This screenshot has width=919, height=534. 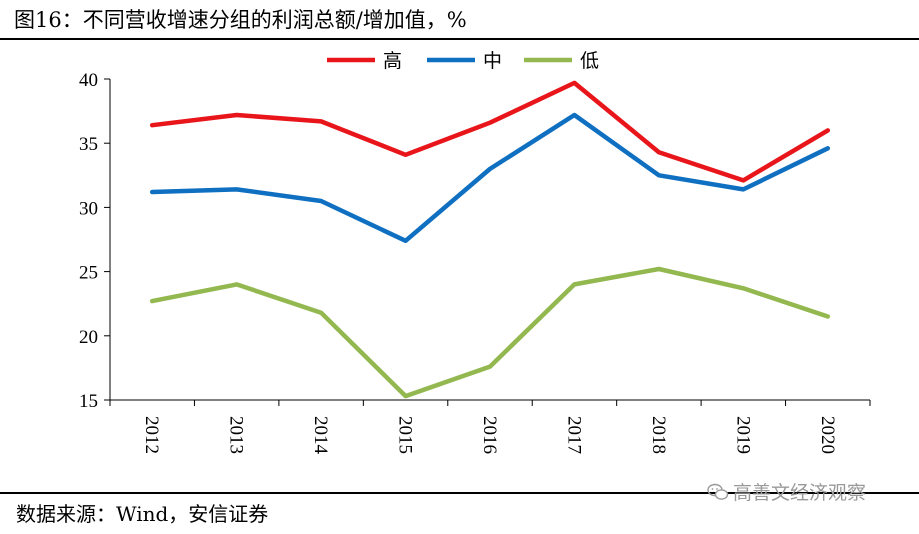 I want to click on x-tick-label: 2012, so click(x=151, y=435).